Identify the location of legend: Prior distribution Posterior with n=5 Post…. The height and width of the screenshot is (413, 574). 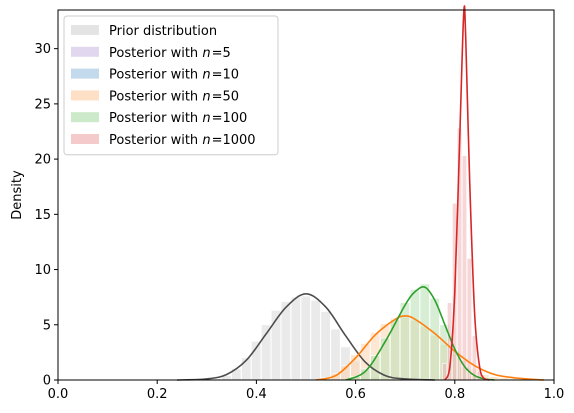
(171, 85).